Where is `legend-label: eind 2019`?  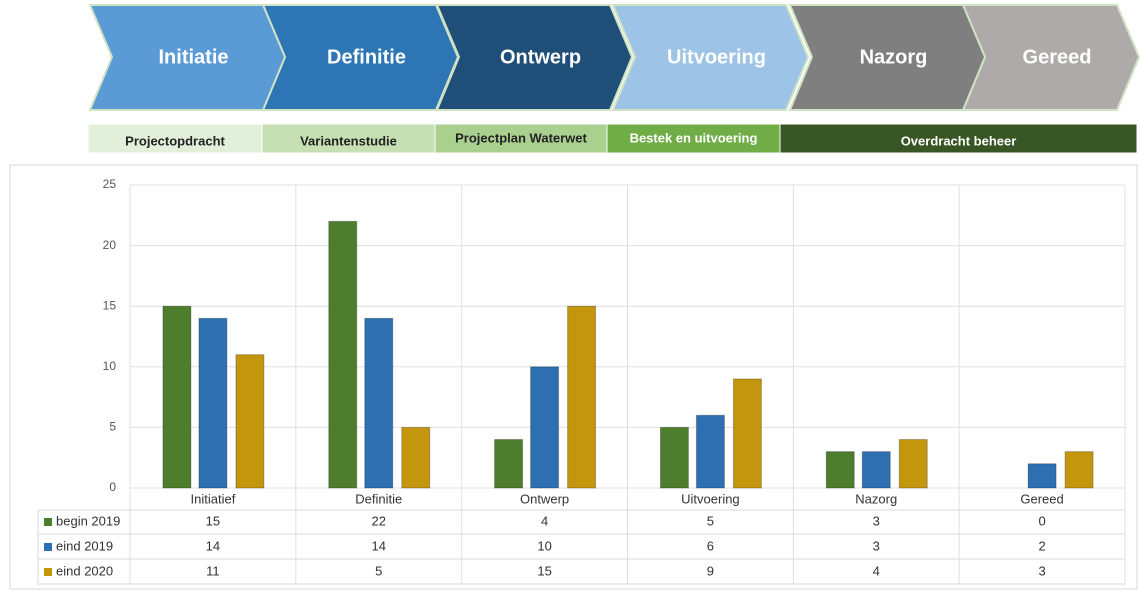
legend-label: eind 2019 is located at coordinates (84, 545).